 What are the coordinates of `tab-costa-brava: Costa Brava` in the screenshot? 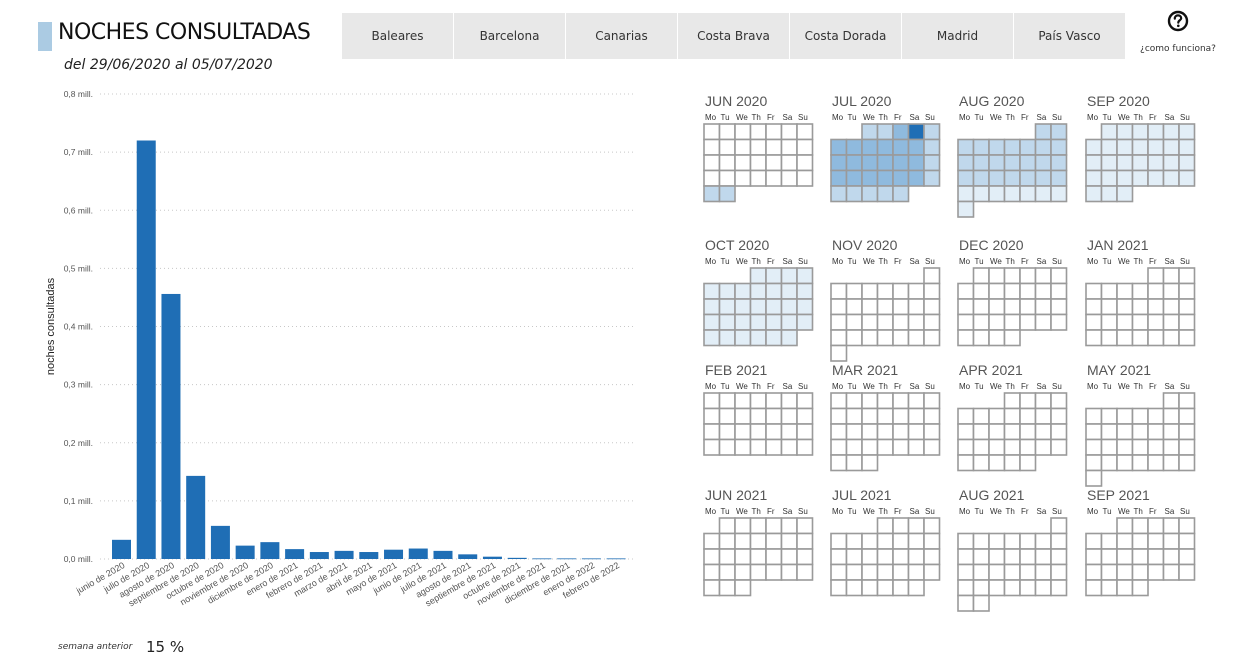 It's located at (734, 36).